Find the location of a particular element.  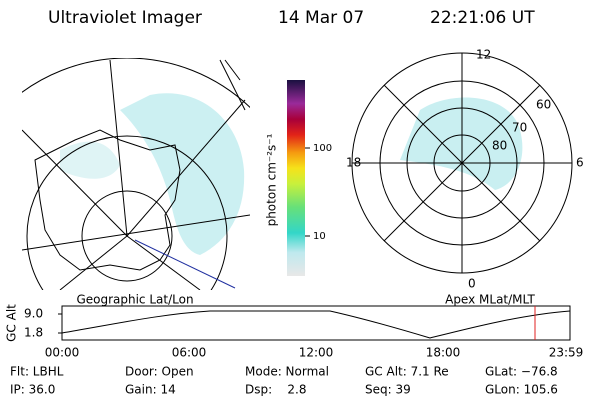

alt-xtick: 18:00 is located at coordinates (443, 353).